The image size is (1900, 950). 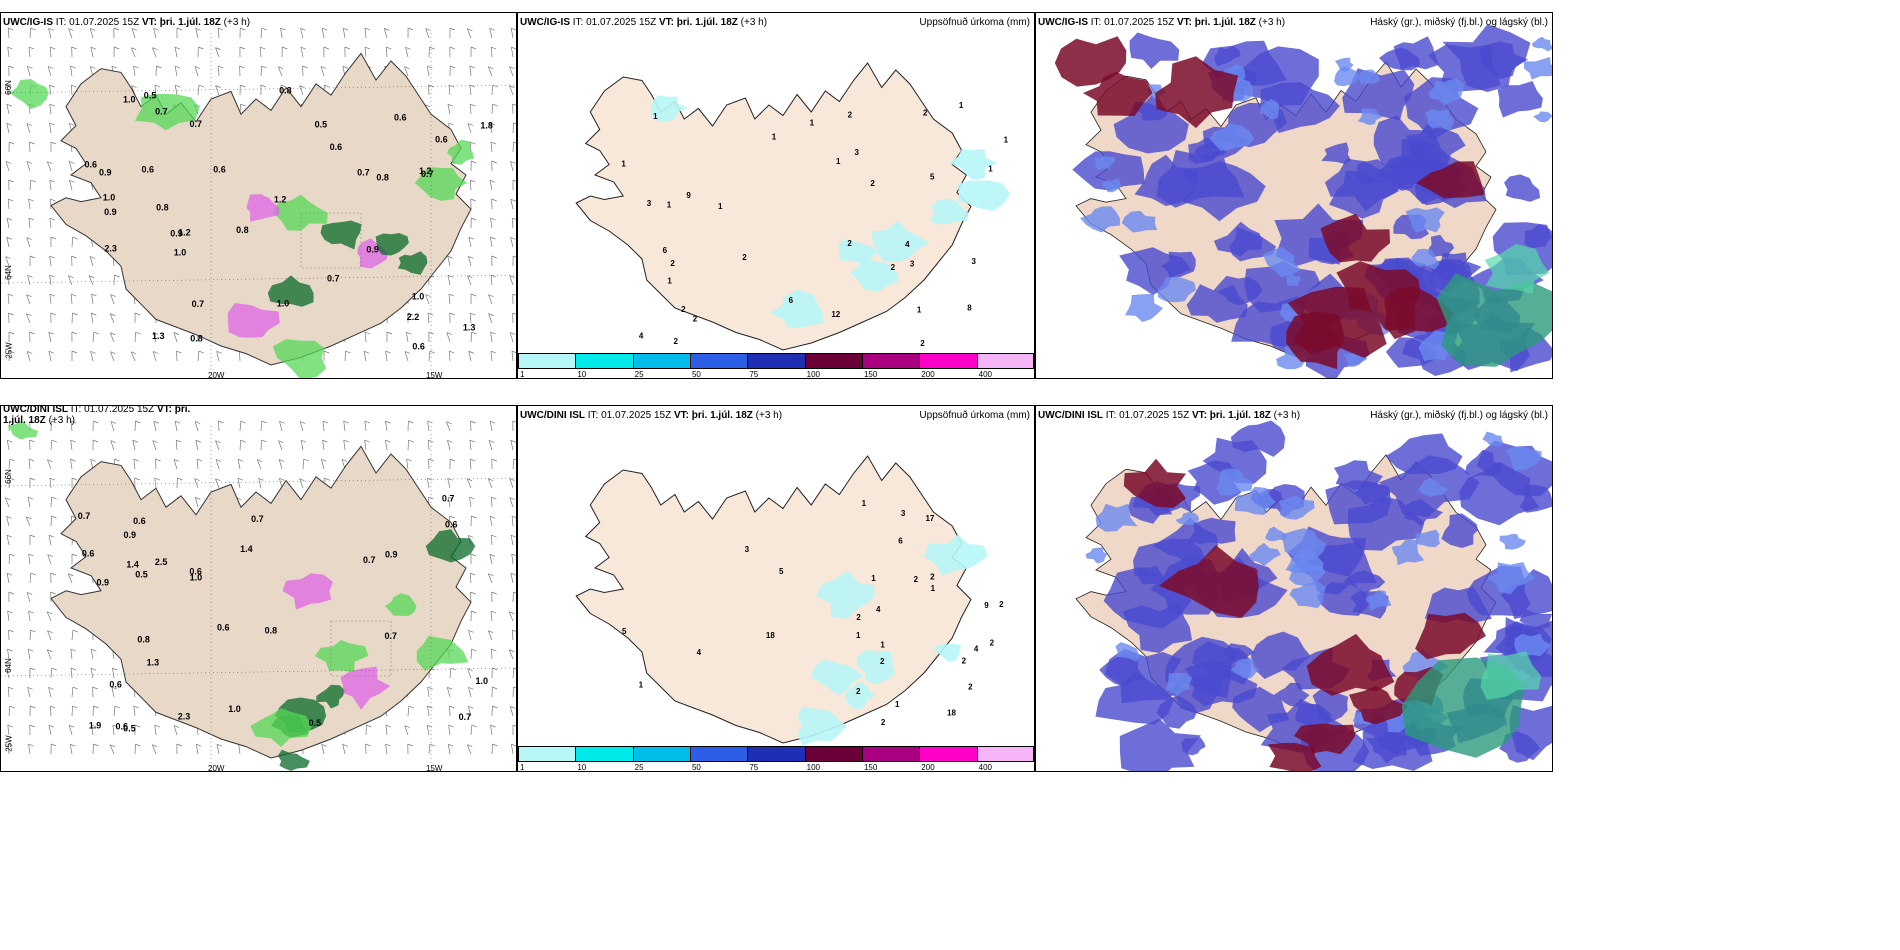 What do you see at coordinates (985, 767) in the screenshot?
I see `colorbar-tick-label: 400` at bounding box center [985, 767].